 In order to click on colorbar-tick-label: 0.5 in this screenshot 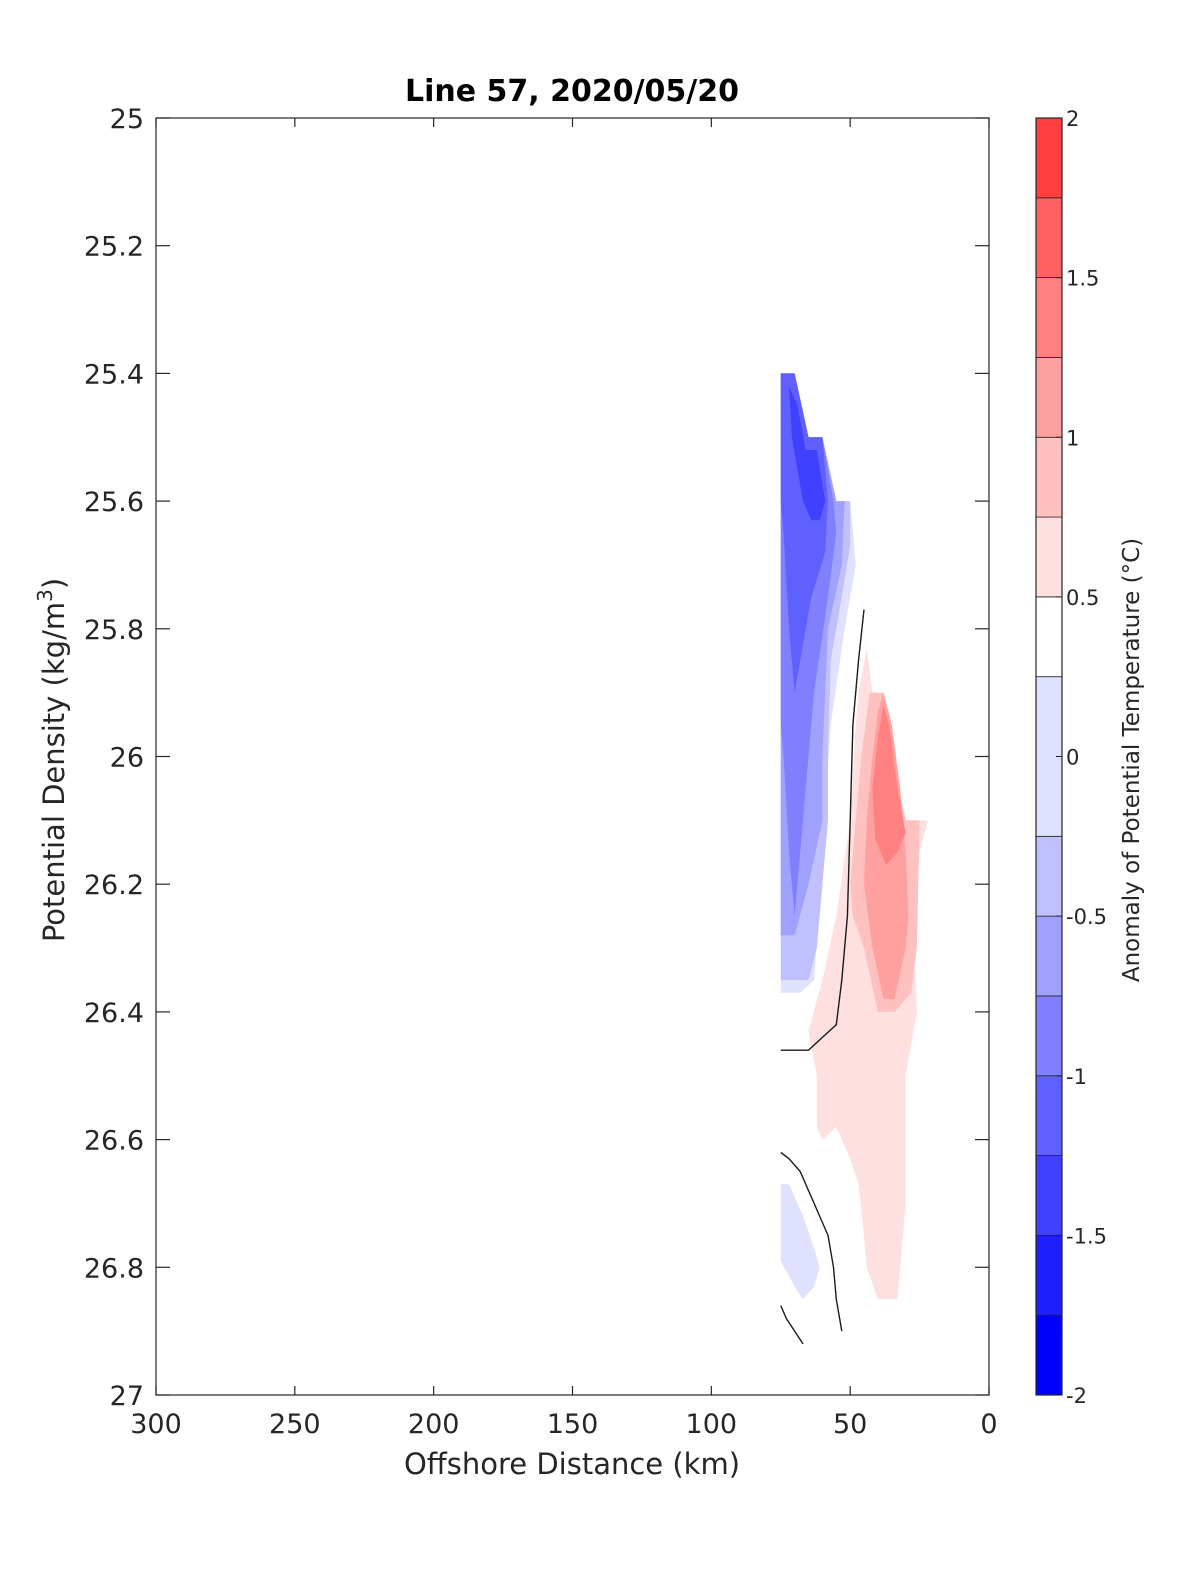, I will do `click(1082, 598)`.